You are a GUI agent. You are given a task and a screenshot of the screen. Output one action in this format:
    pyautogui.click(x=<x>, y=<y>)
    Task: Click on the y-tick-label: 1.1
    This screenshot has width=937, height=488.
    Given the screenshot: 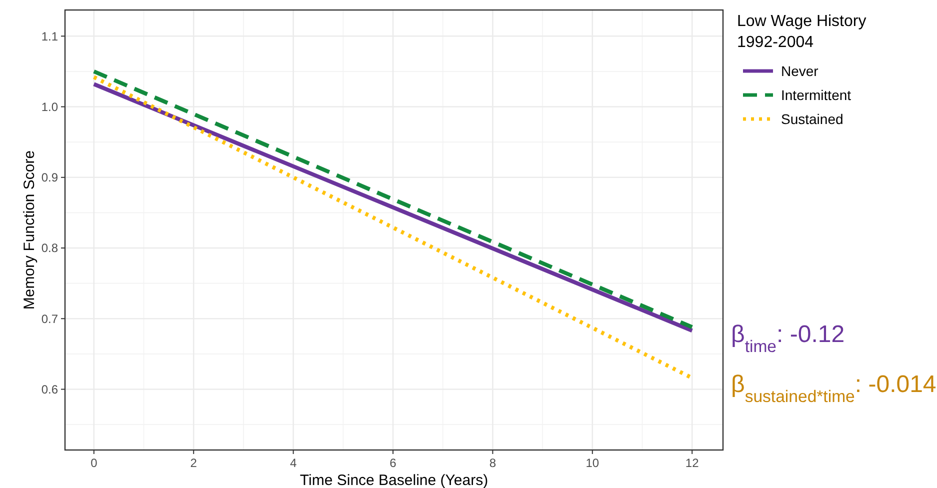 What is the action you would take?
    pyautogui.click(x=49, y=36)
    